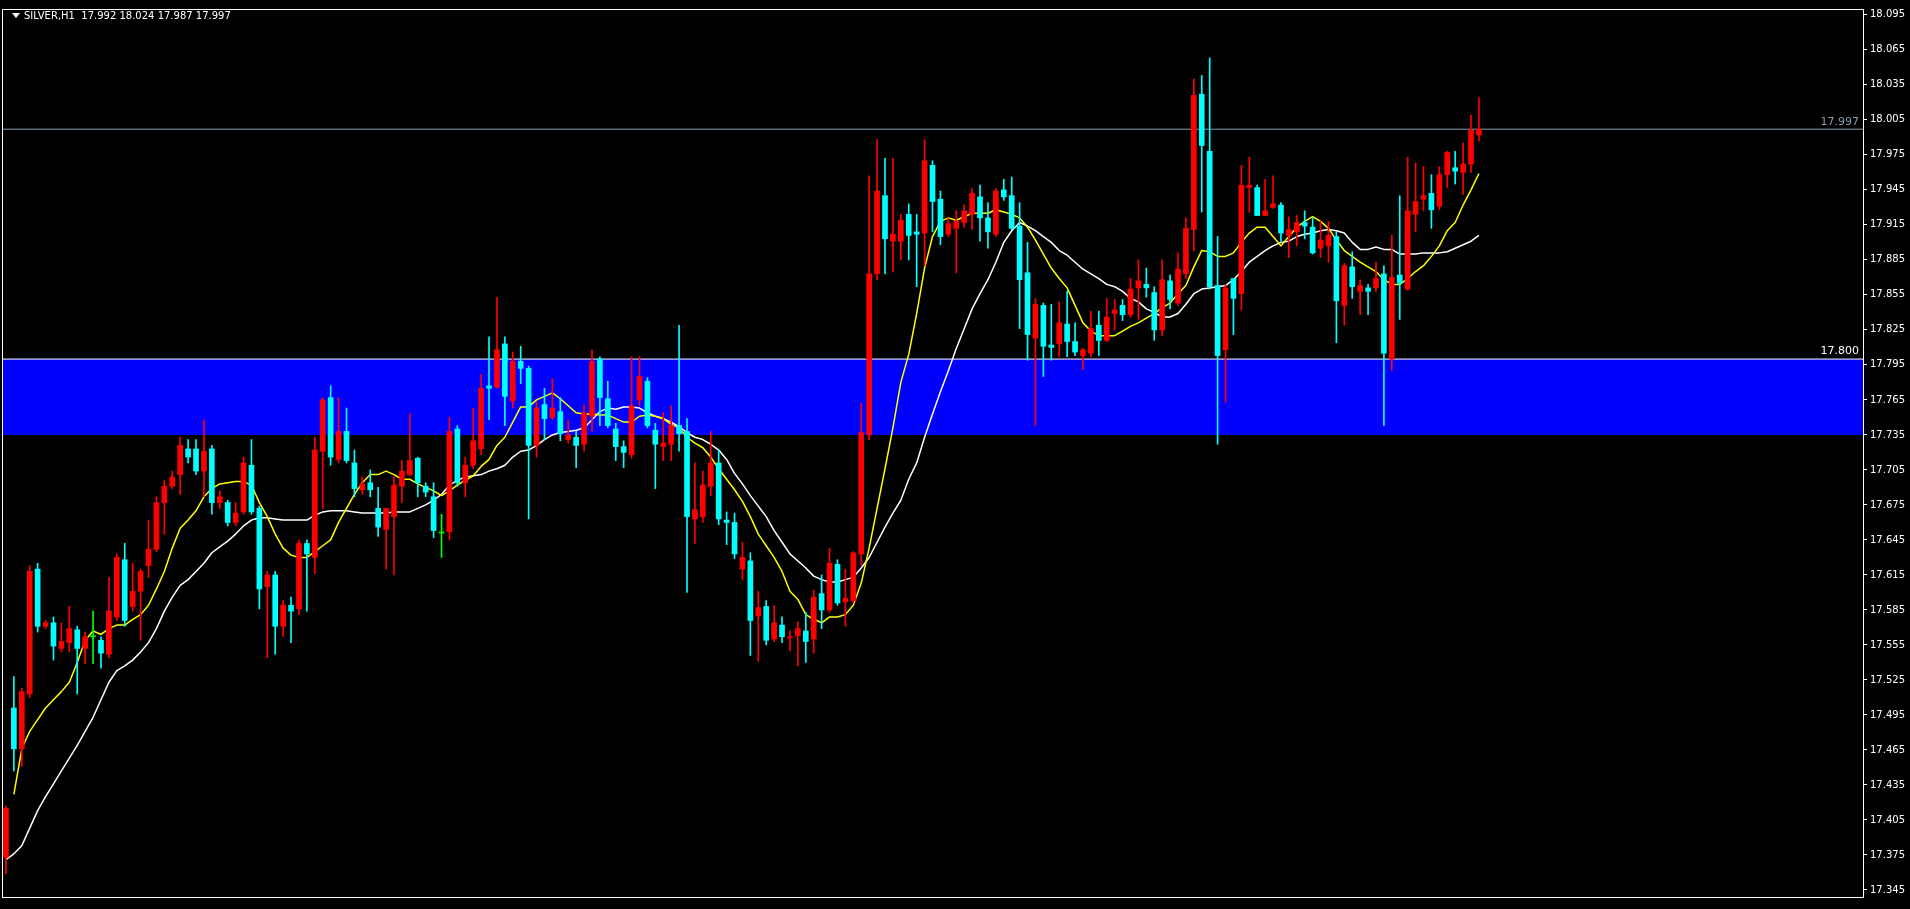 This screenshot has height=909, width=1910. What do you see at coordinates (127, 15) in the screenshot?
I see `chart-title: SILVER,H1 17.992 18.024 17.987 17.997` at bounding box center [127, 15].